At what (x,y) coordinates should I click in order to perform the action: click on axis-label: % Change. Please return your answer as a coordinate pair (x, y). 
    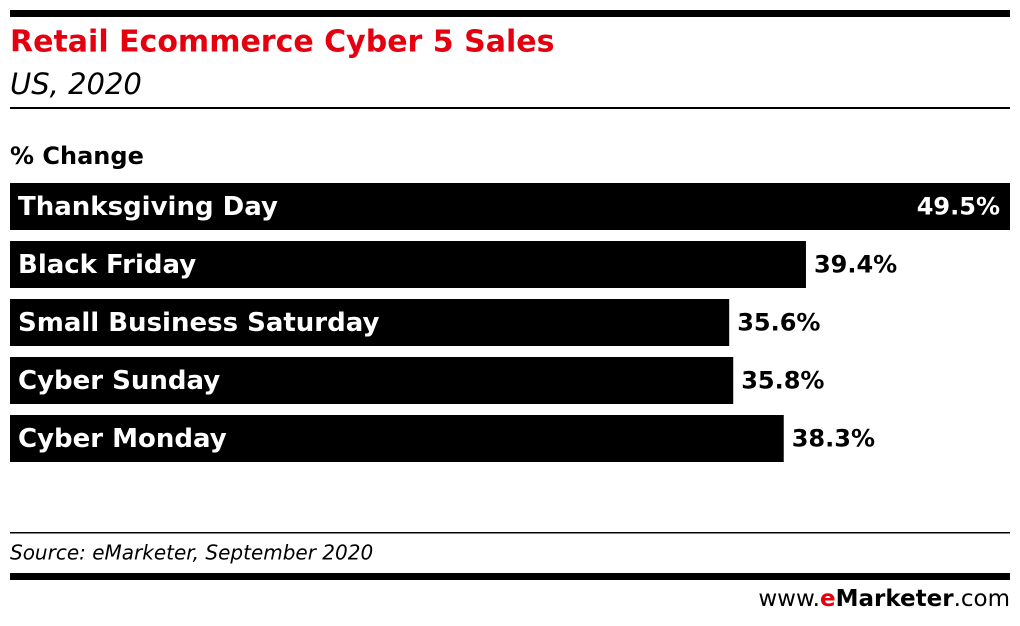
    Looking at the image, I should click on (77, 156).